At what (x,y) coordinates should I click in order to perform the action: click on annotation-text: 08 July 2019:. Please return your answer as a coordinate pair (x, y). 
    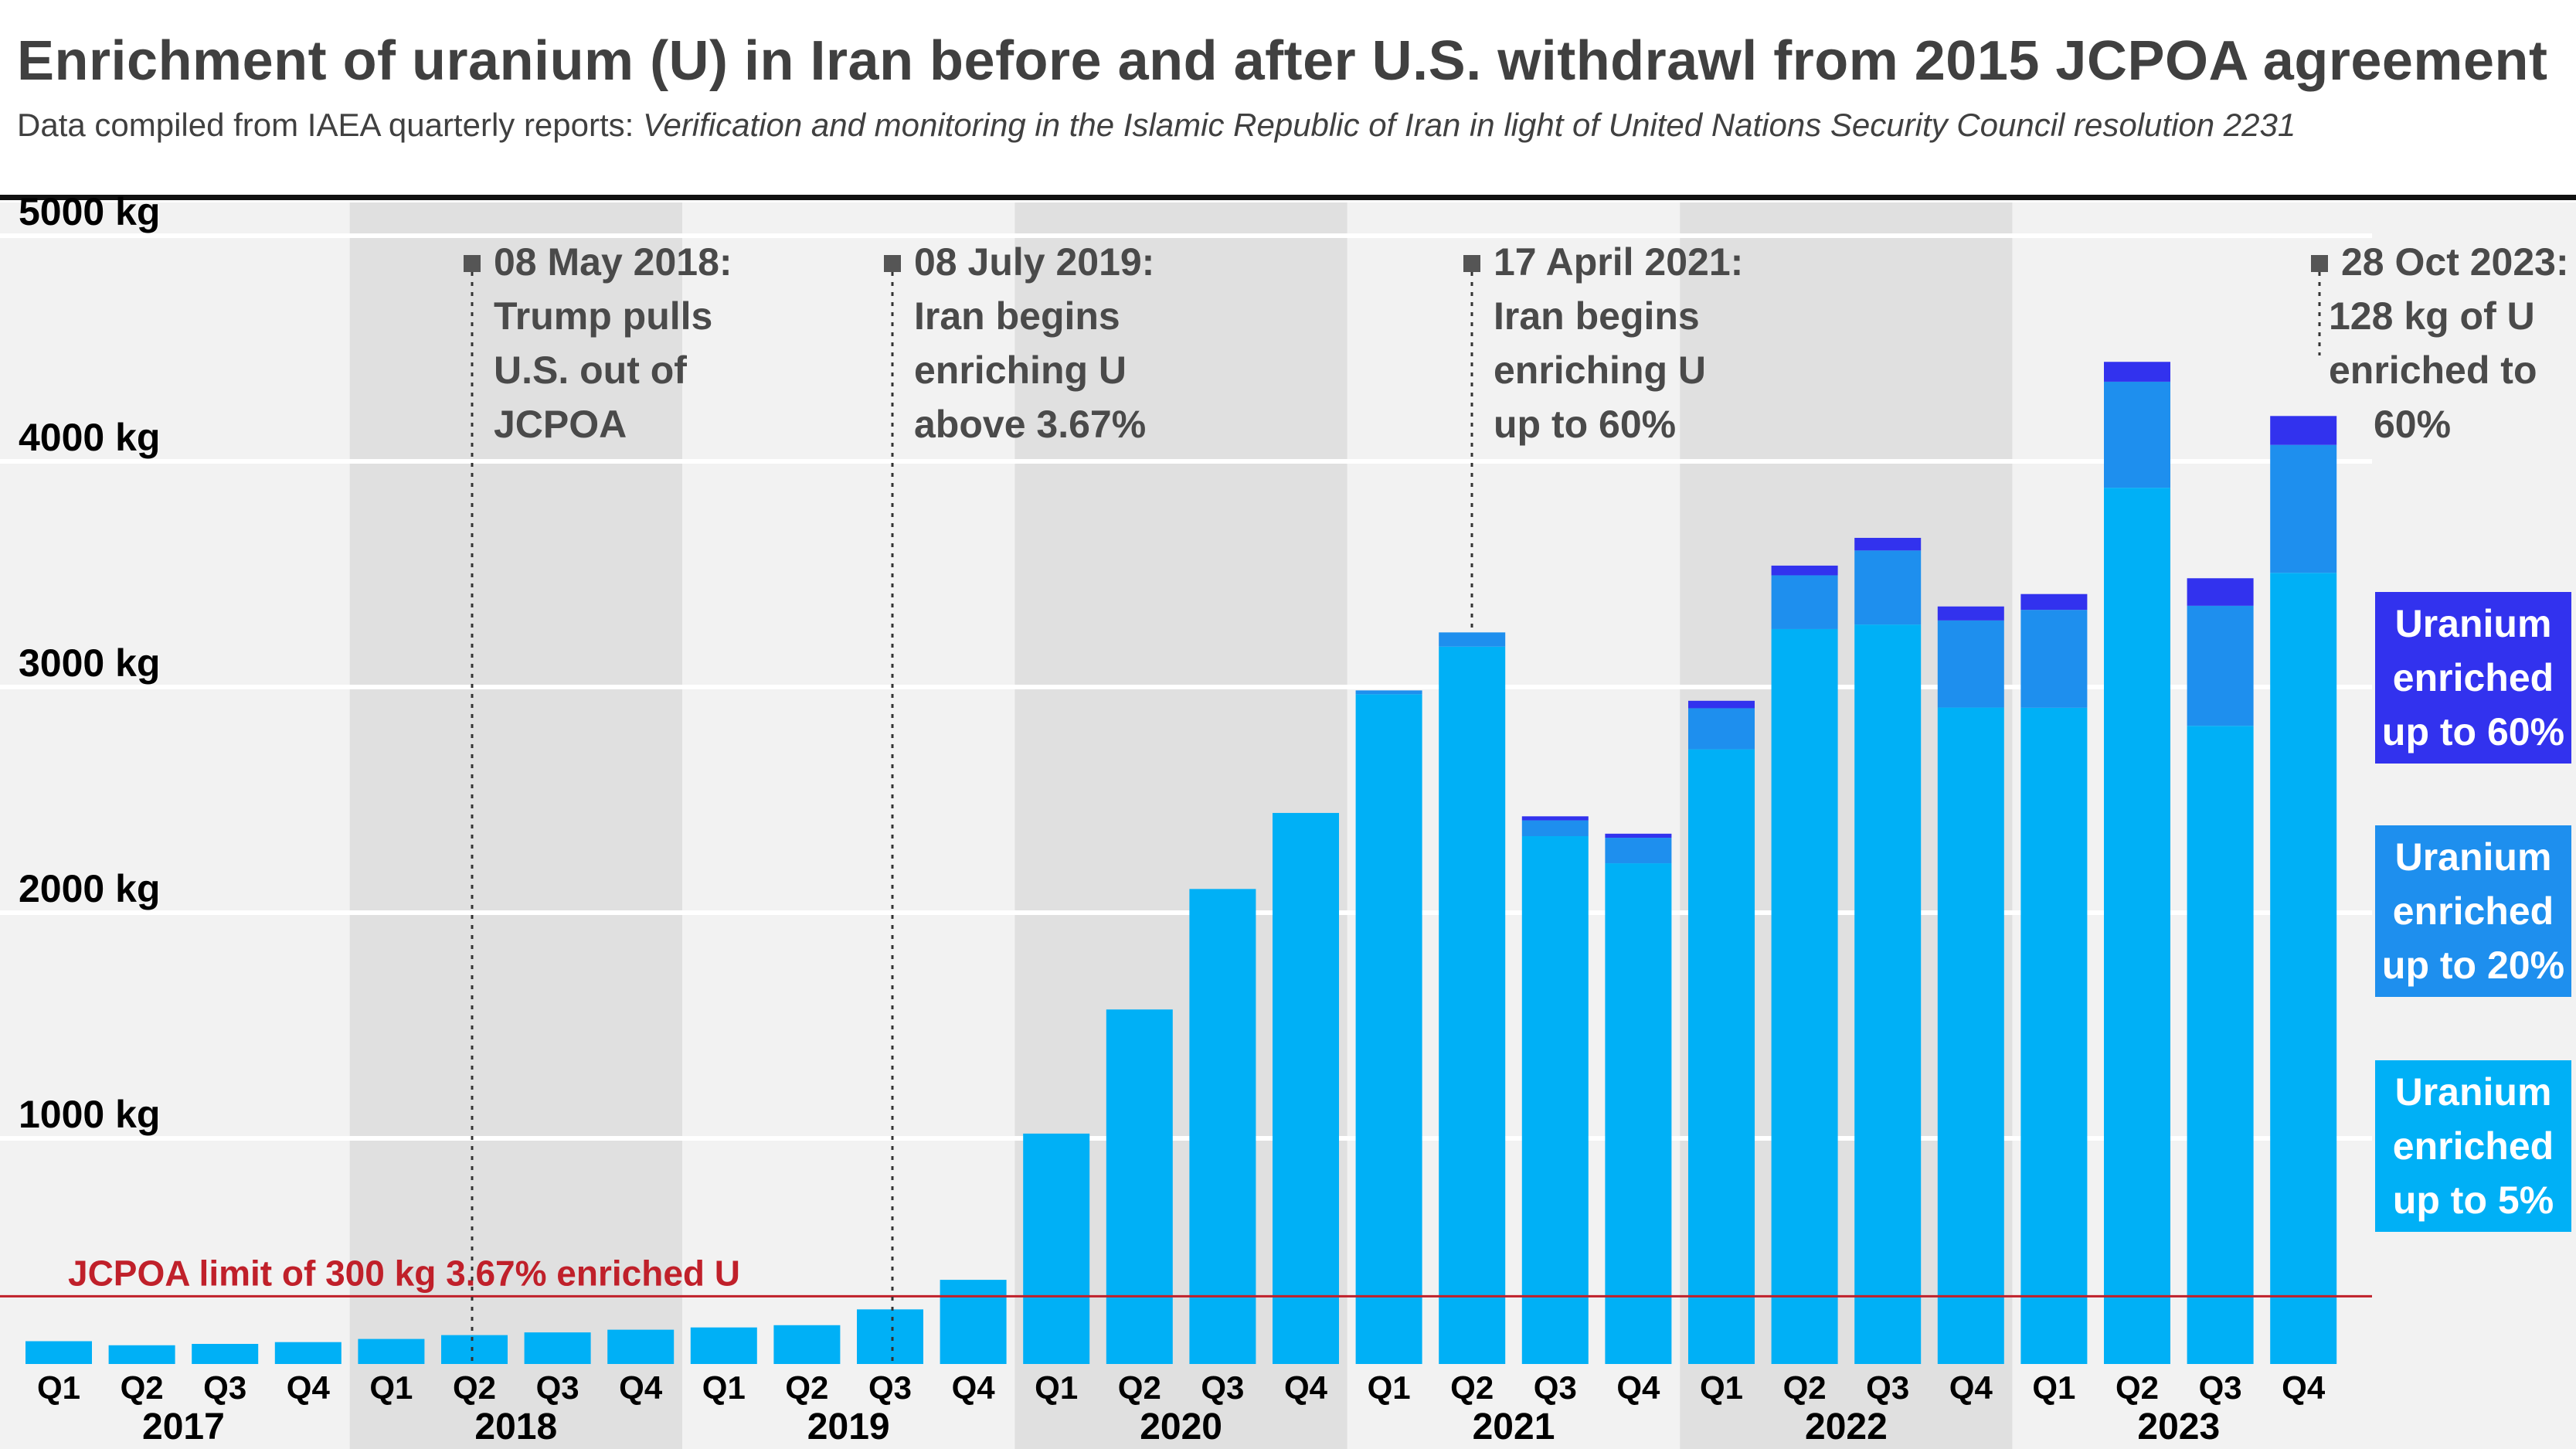
    Looking at the image, I should click on (1034, 262).